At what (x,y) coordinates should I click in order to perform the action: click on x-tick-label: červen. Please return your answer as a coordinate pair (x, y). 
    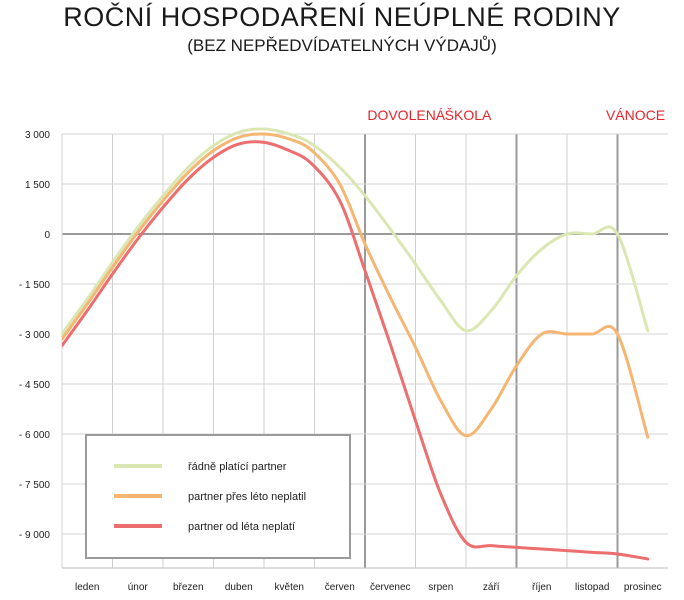
    Looking at the image, I should click on (340, 587).